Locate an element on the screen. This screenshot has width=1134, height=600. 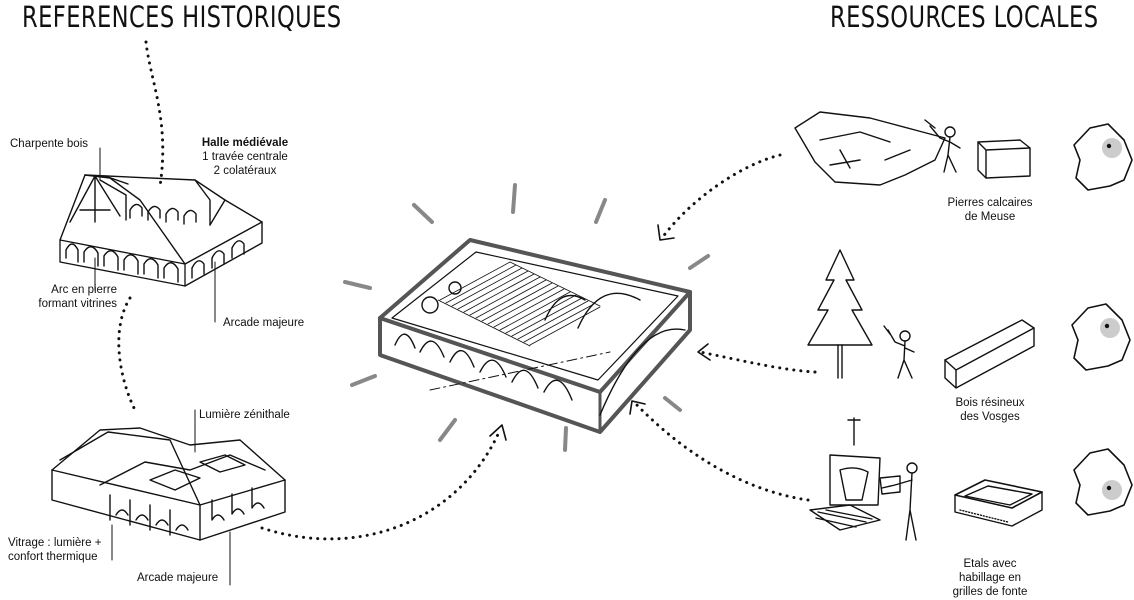
resource-stone-label: Pierres calcaires de Meuse is located at coordinates (990, 210).